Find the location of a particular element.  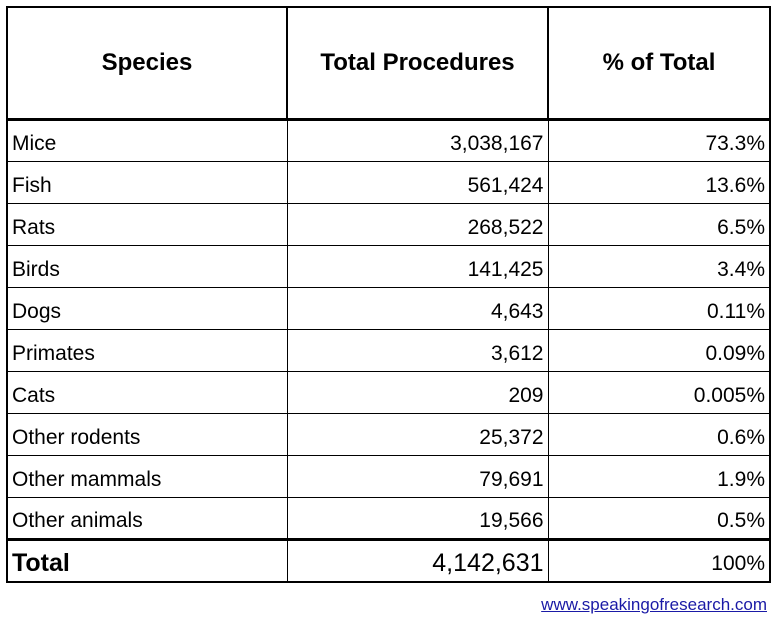

percent-cell: 0.5% is located at coordinates (659, 518).